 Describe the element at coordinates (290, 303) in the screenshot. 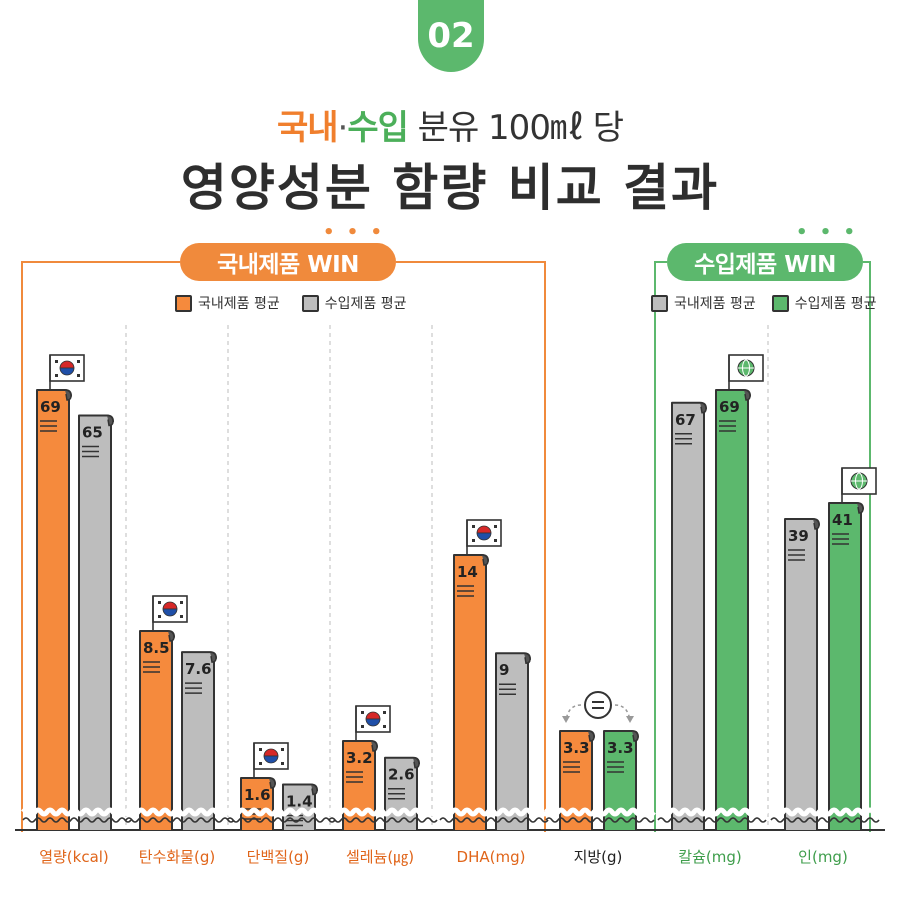

I see `legend-left: 국내제품 평균 수입제품 평균` at that location.